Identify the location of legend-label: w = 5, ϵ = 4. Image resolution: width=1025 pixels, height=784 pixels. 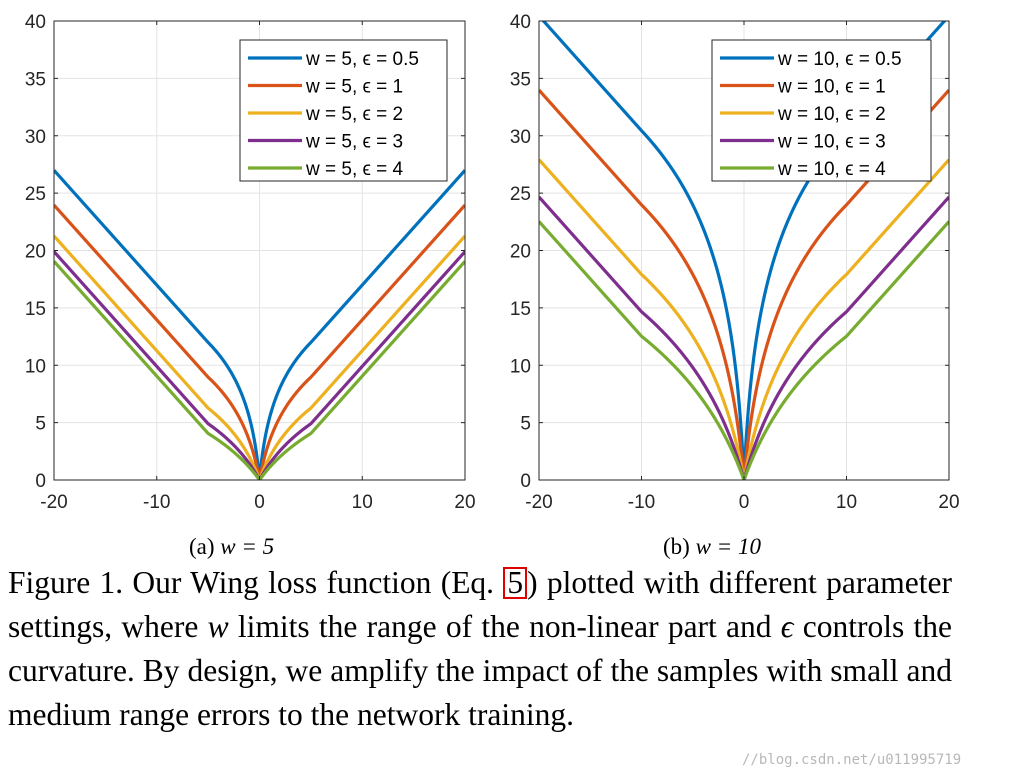
(354, 169).